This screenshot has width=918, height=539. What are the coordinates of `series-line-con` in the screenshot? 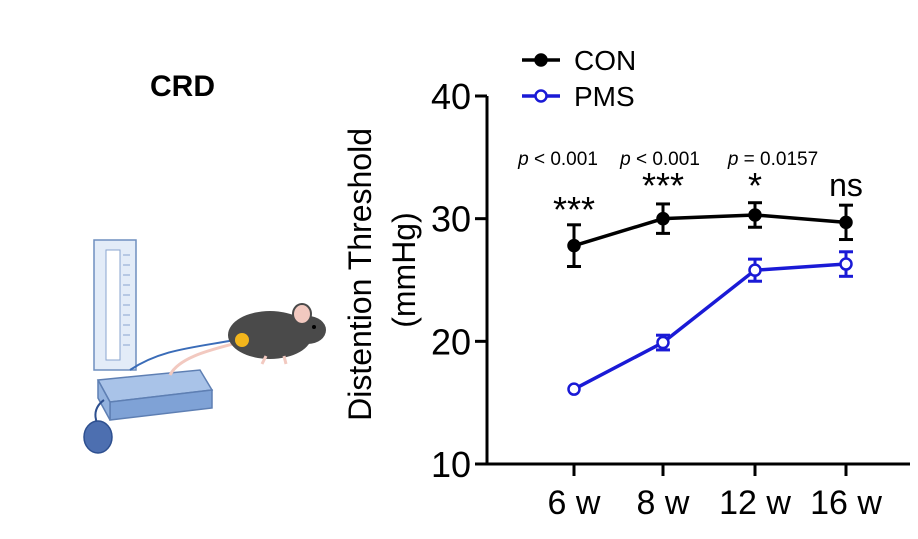 It's located at (710, 230).